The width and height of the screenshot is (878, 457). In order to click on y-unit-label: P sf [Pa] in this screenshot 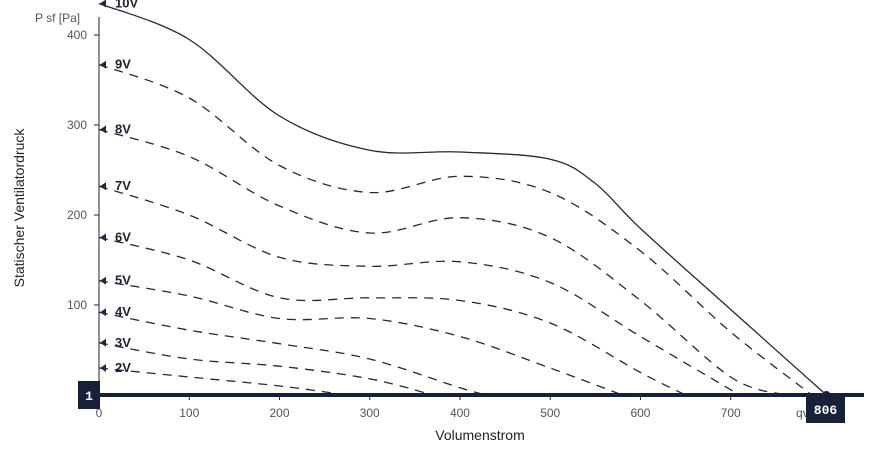, I will do `click(57, 18)`.